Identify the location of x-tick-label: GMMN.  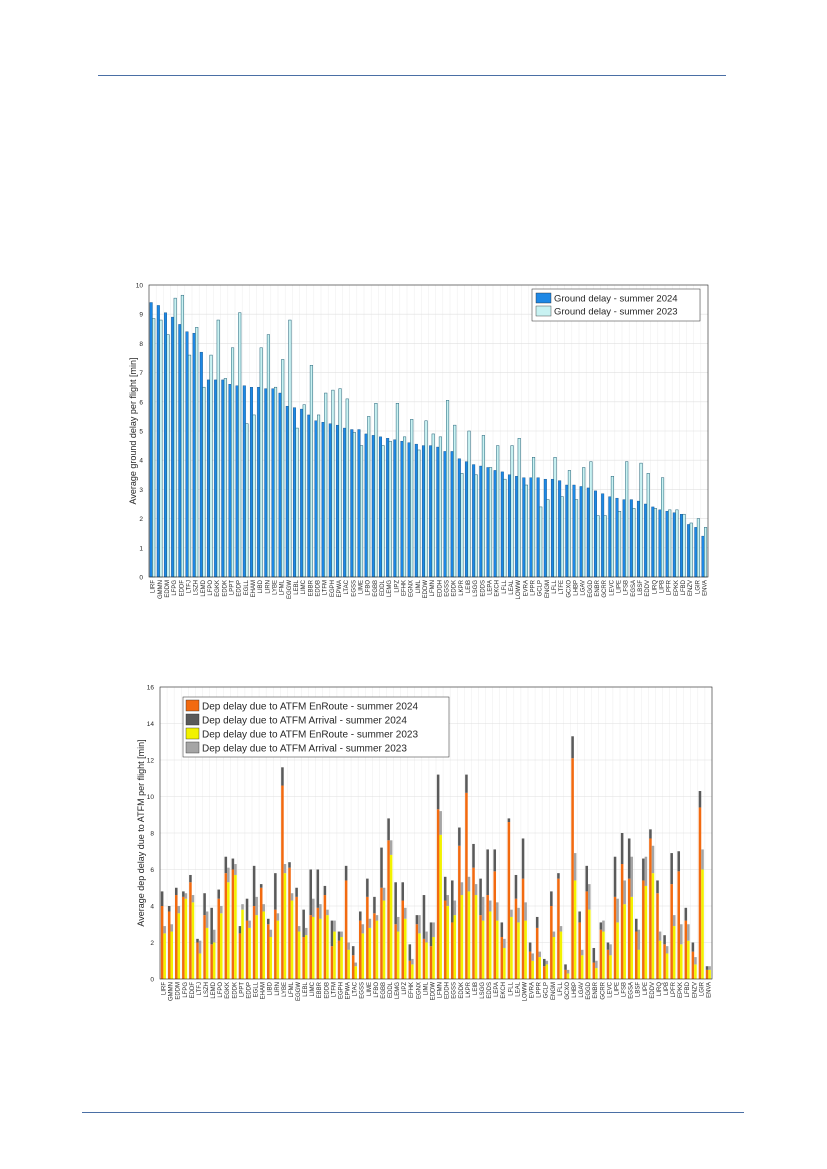
(172, 991).